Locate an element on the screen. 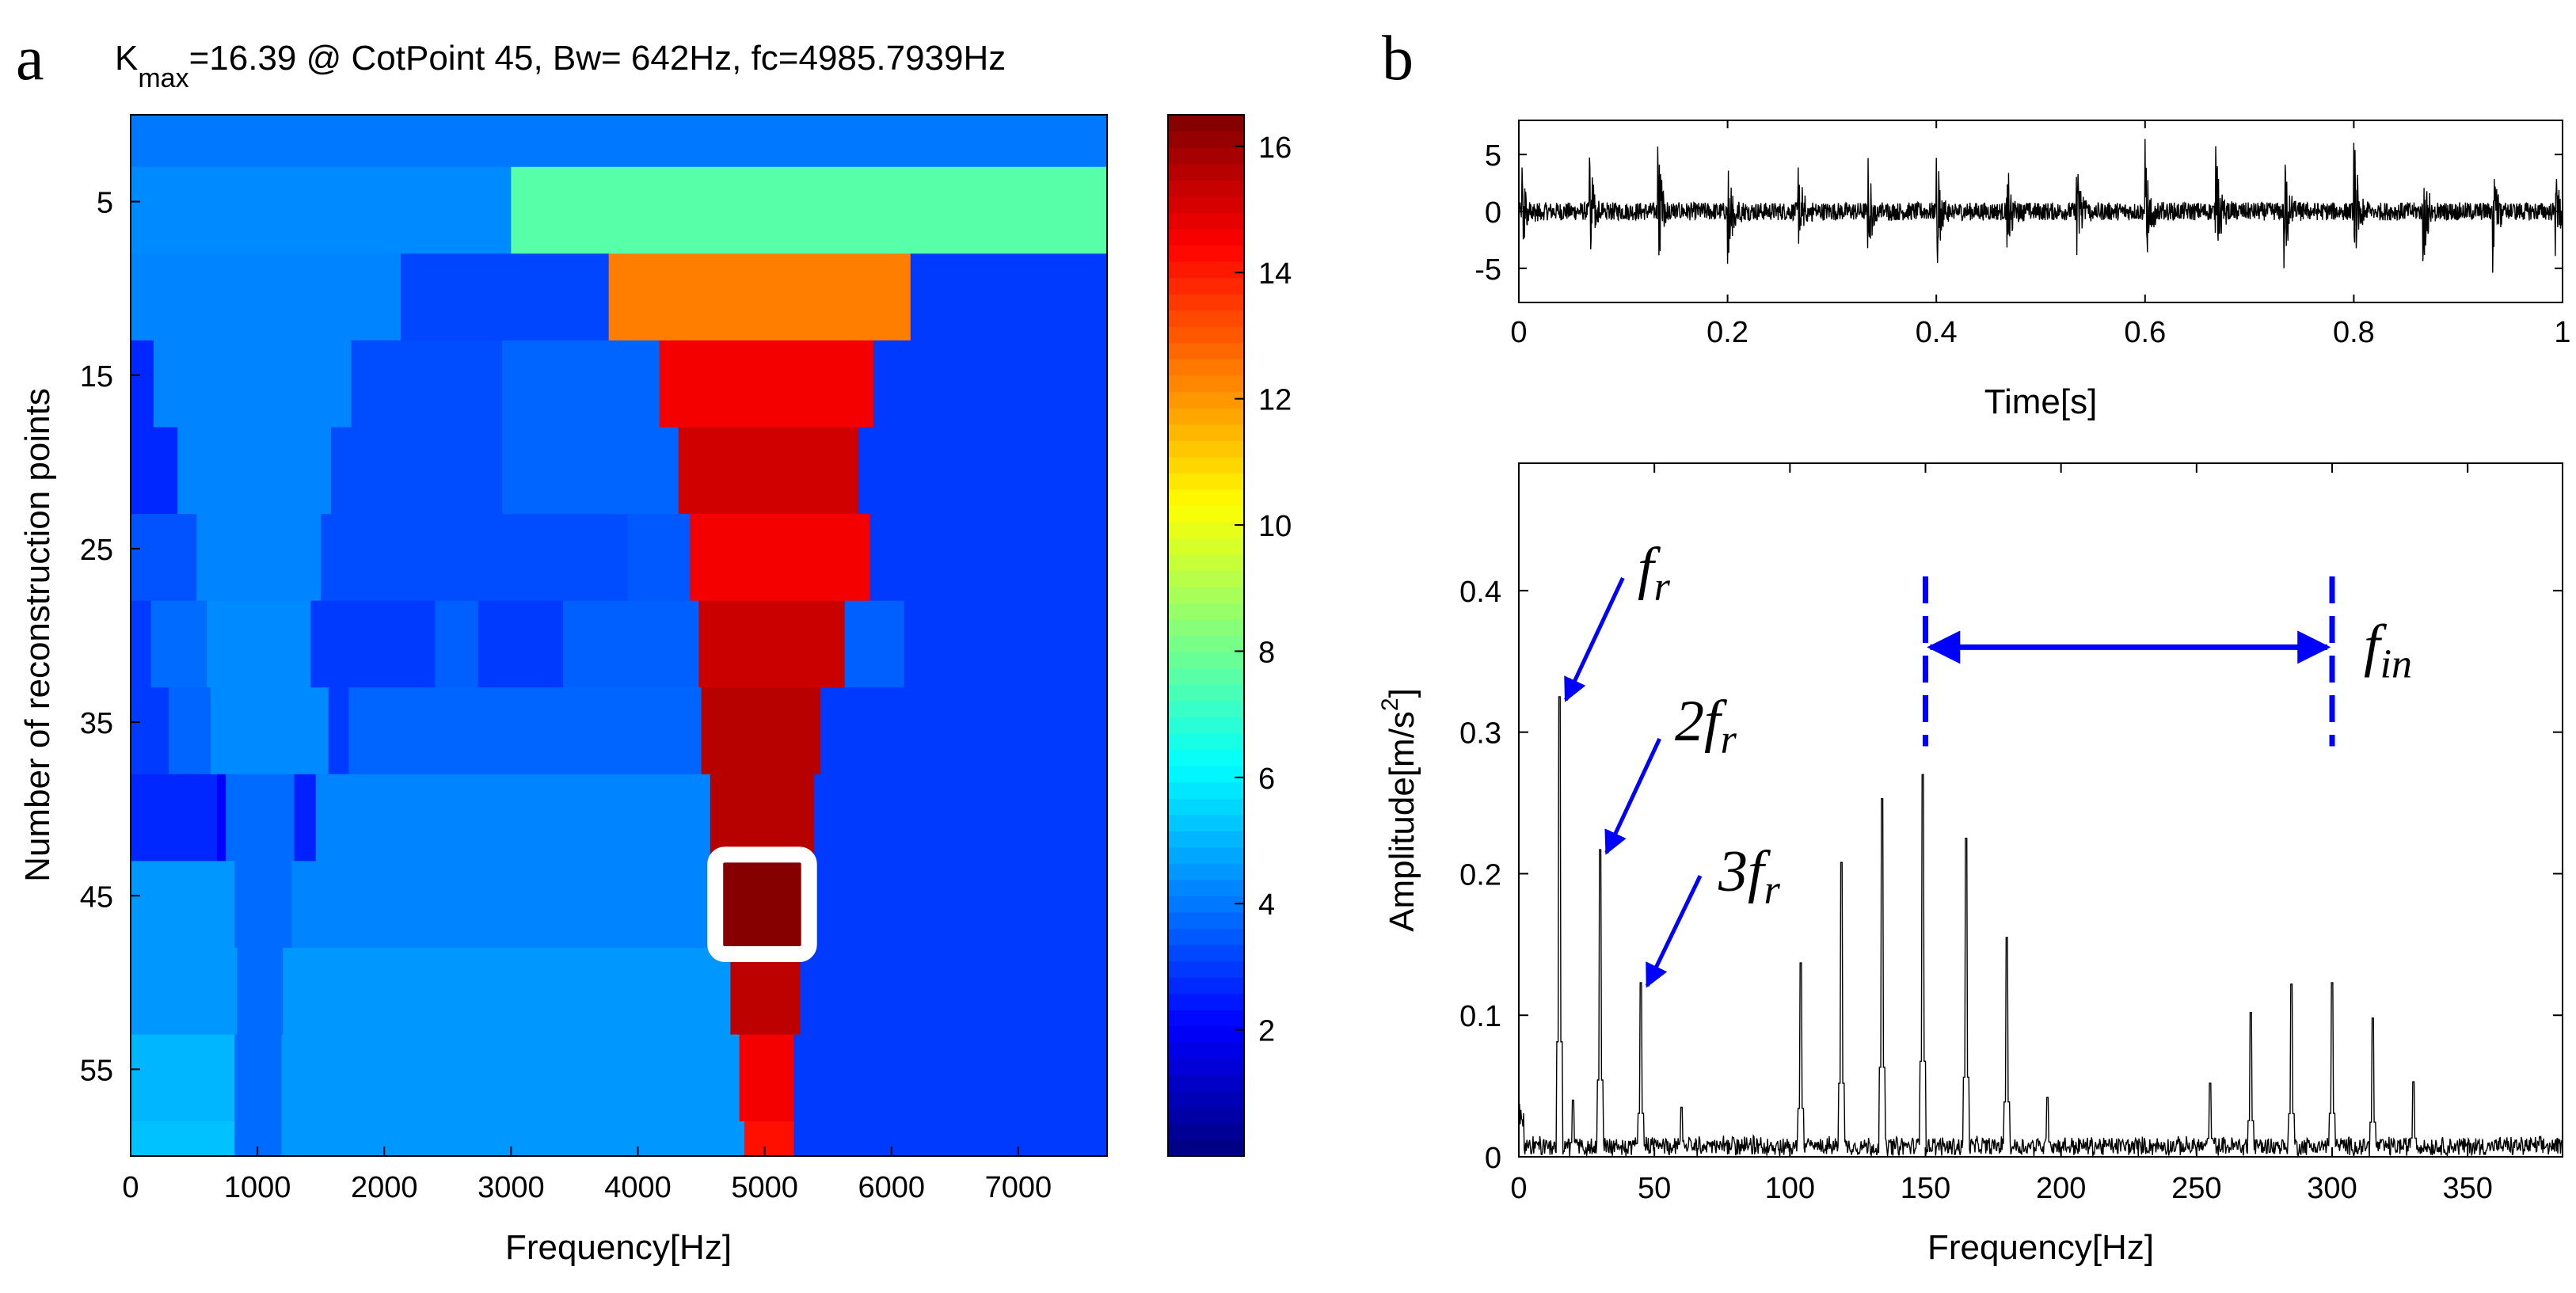 The image size is (2576, 1293). heat-cell-r4-s0 is located at coordinates (154, 471).